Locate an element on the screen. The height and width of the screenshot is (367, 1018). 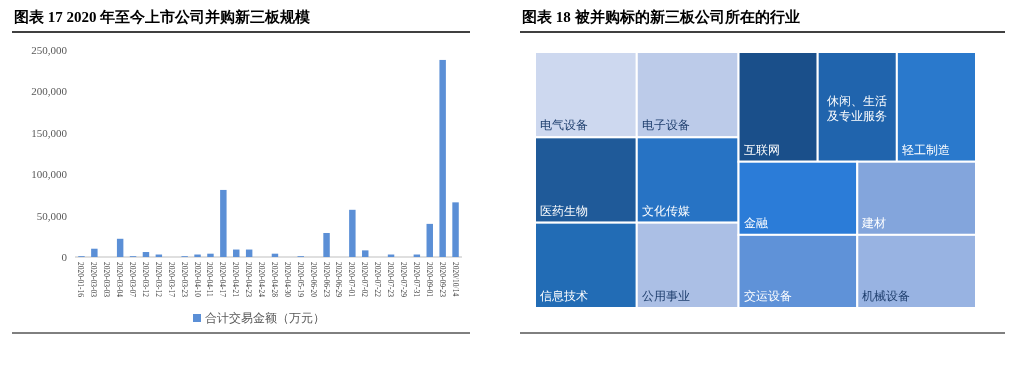
chart-title: 图表 17 2020 年至今上市公司并购新三板规模 is located at coordinates (163, 16).